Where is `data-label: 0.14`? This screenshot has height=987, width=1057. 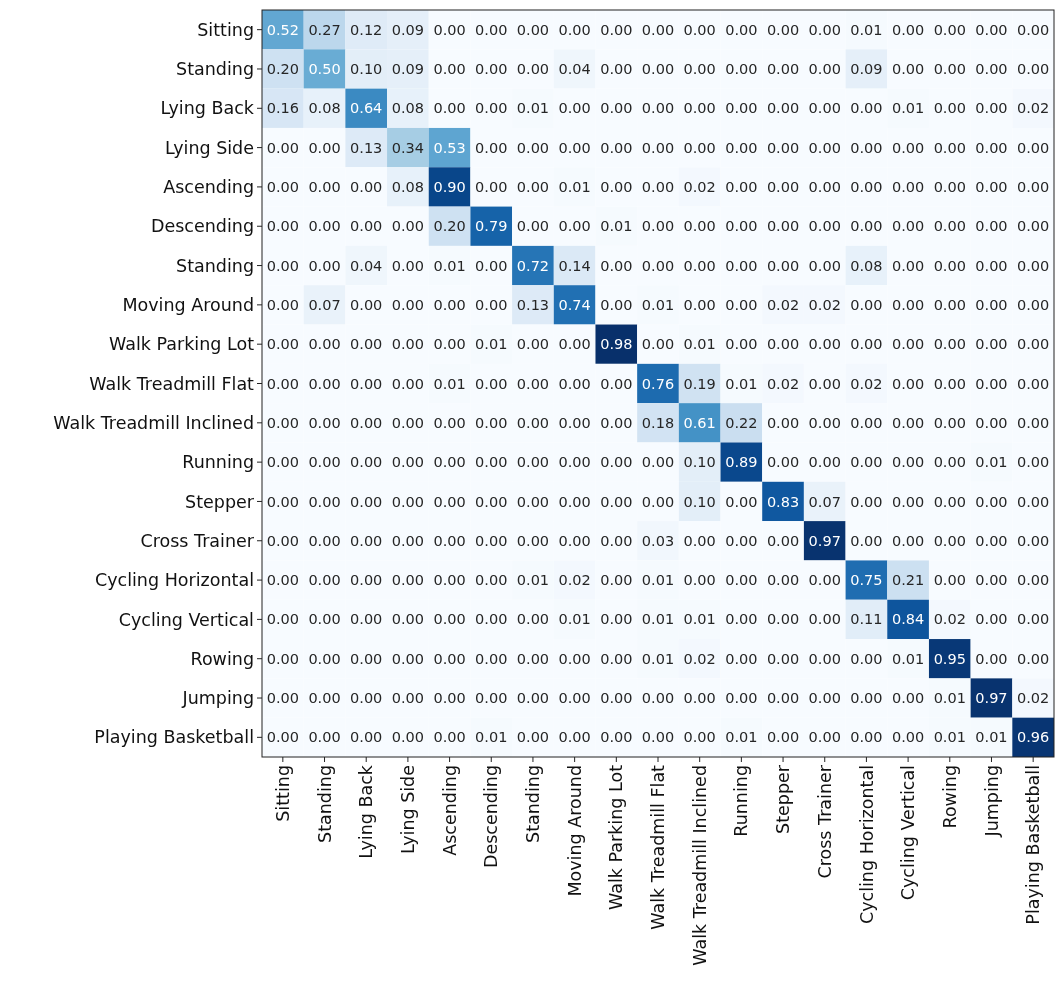
data-label: 0.14 is located at coordinates (574, 265).